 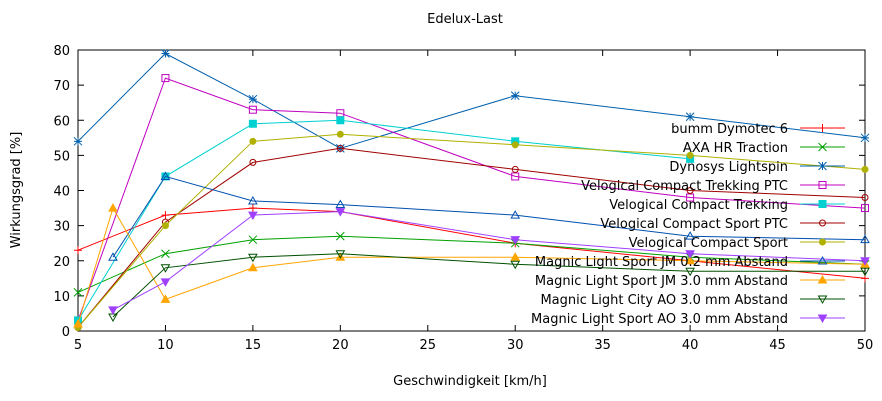 What do you see at coordinates (16, 190) in the screenshot?
I see `y-axis-label: Wirkungsgrad [%]` at bounding box center [16, 190].